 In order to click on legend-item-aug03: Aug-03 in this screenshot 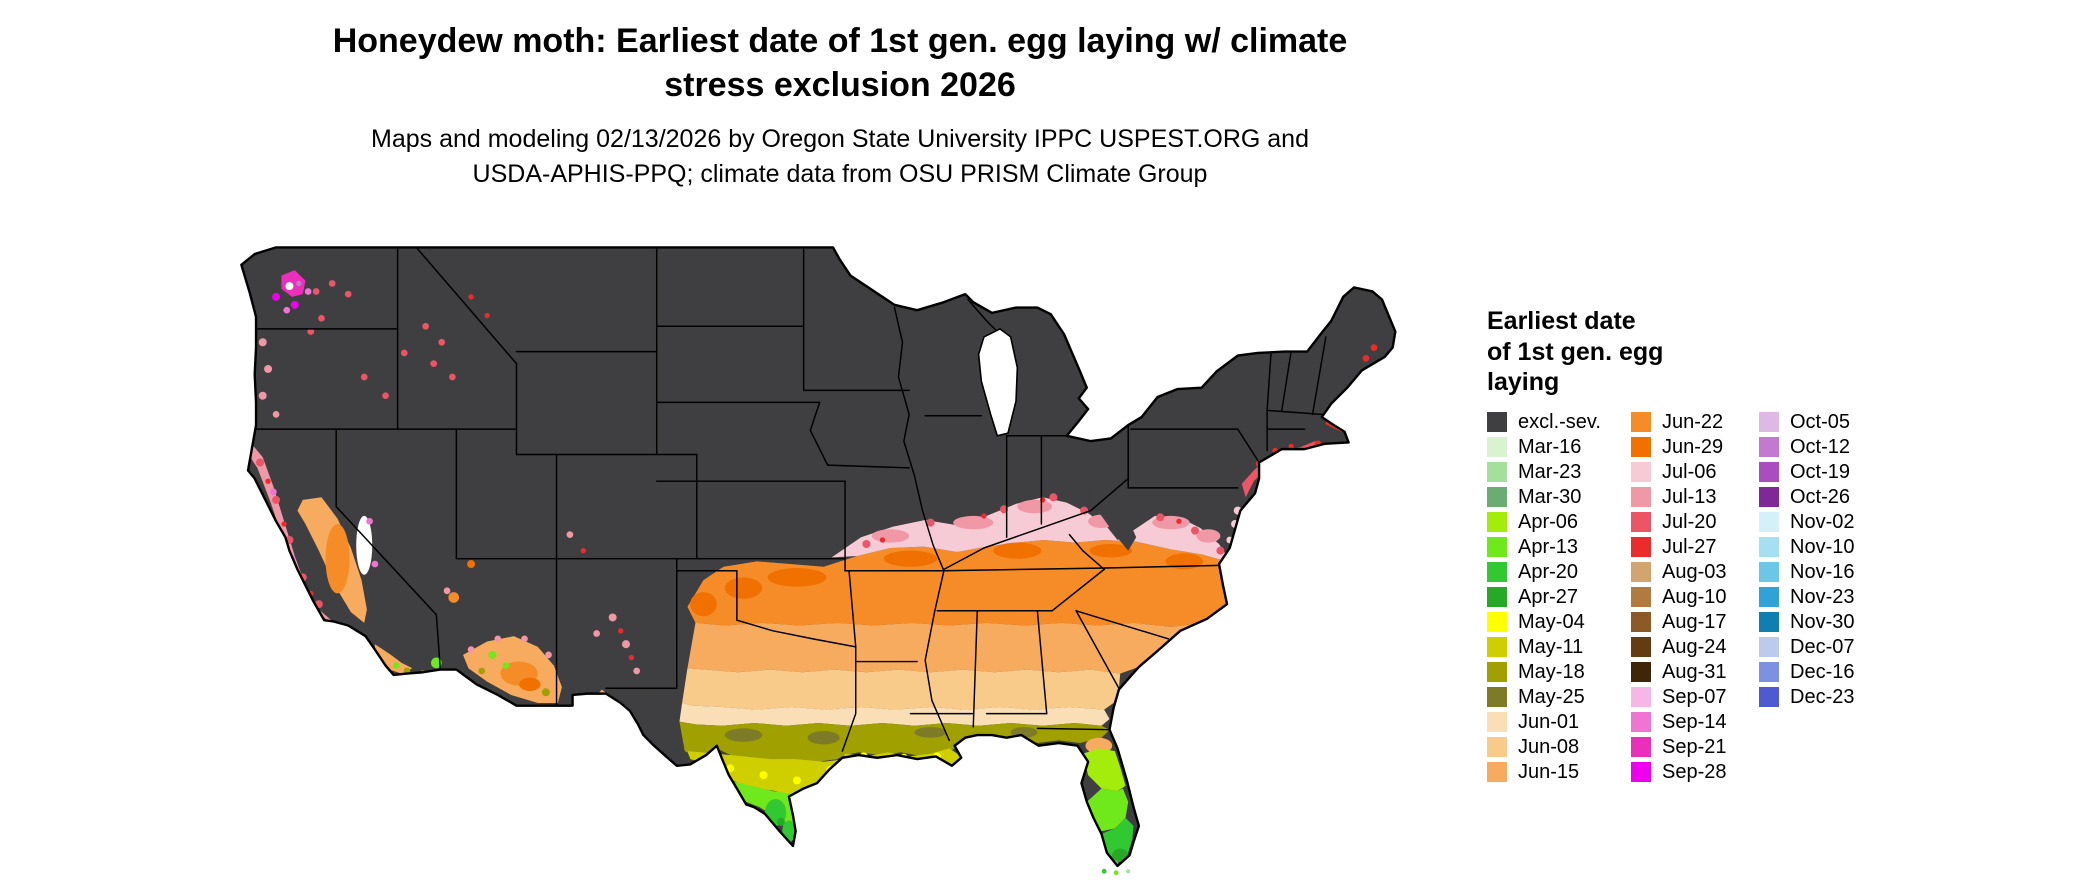, I will do `click(1695, 572)`.